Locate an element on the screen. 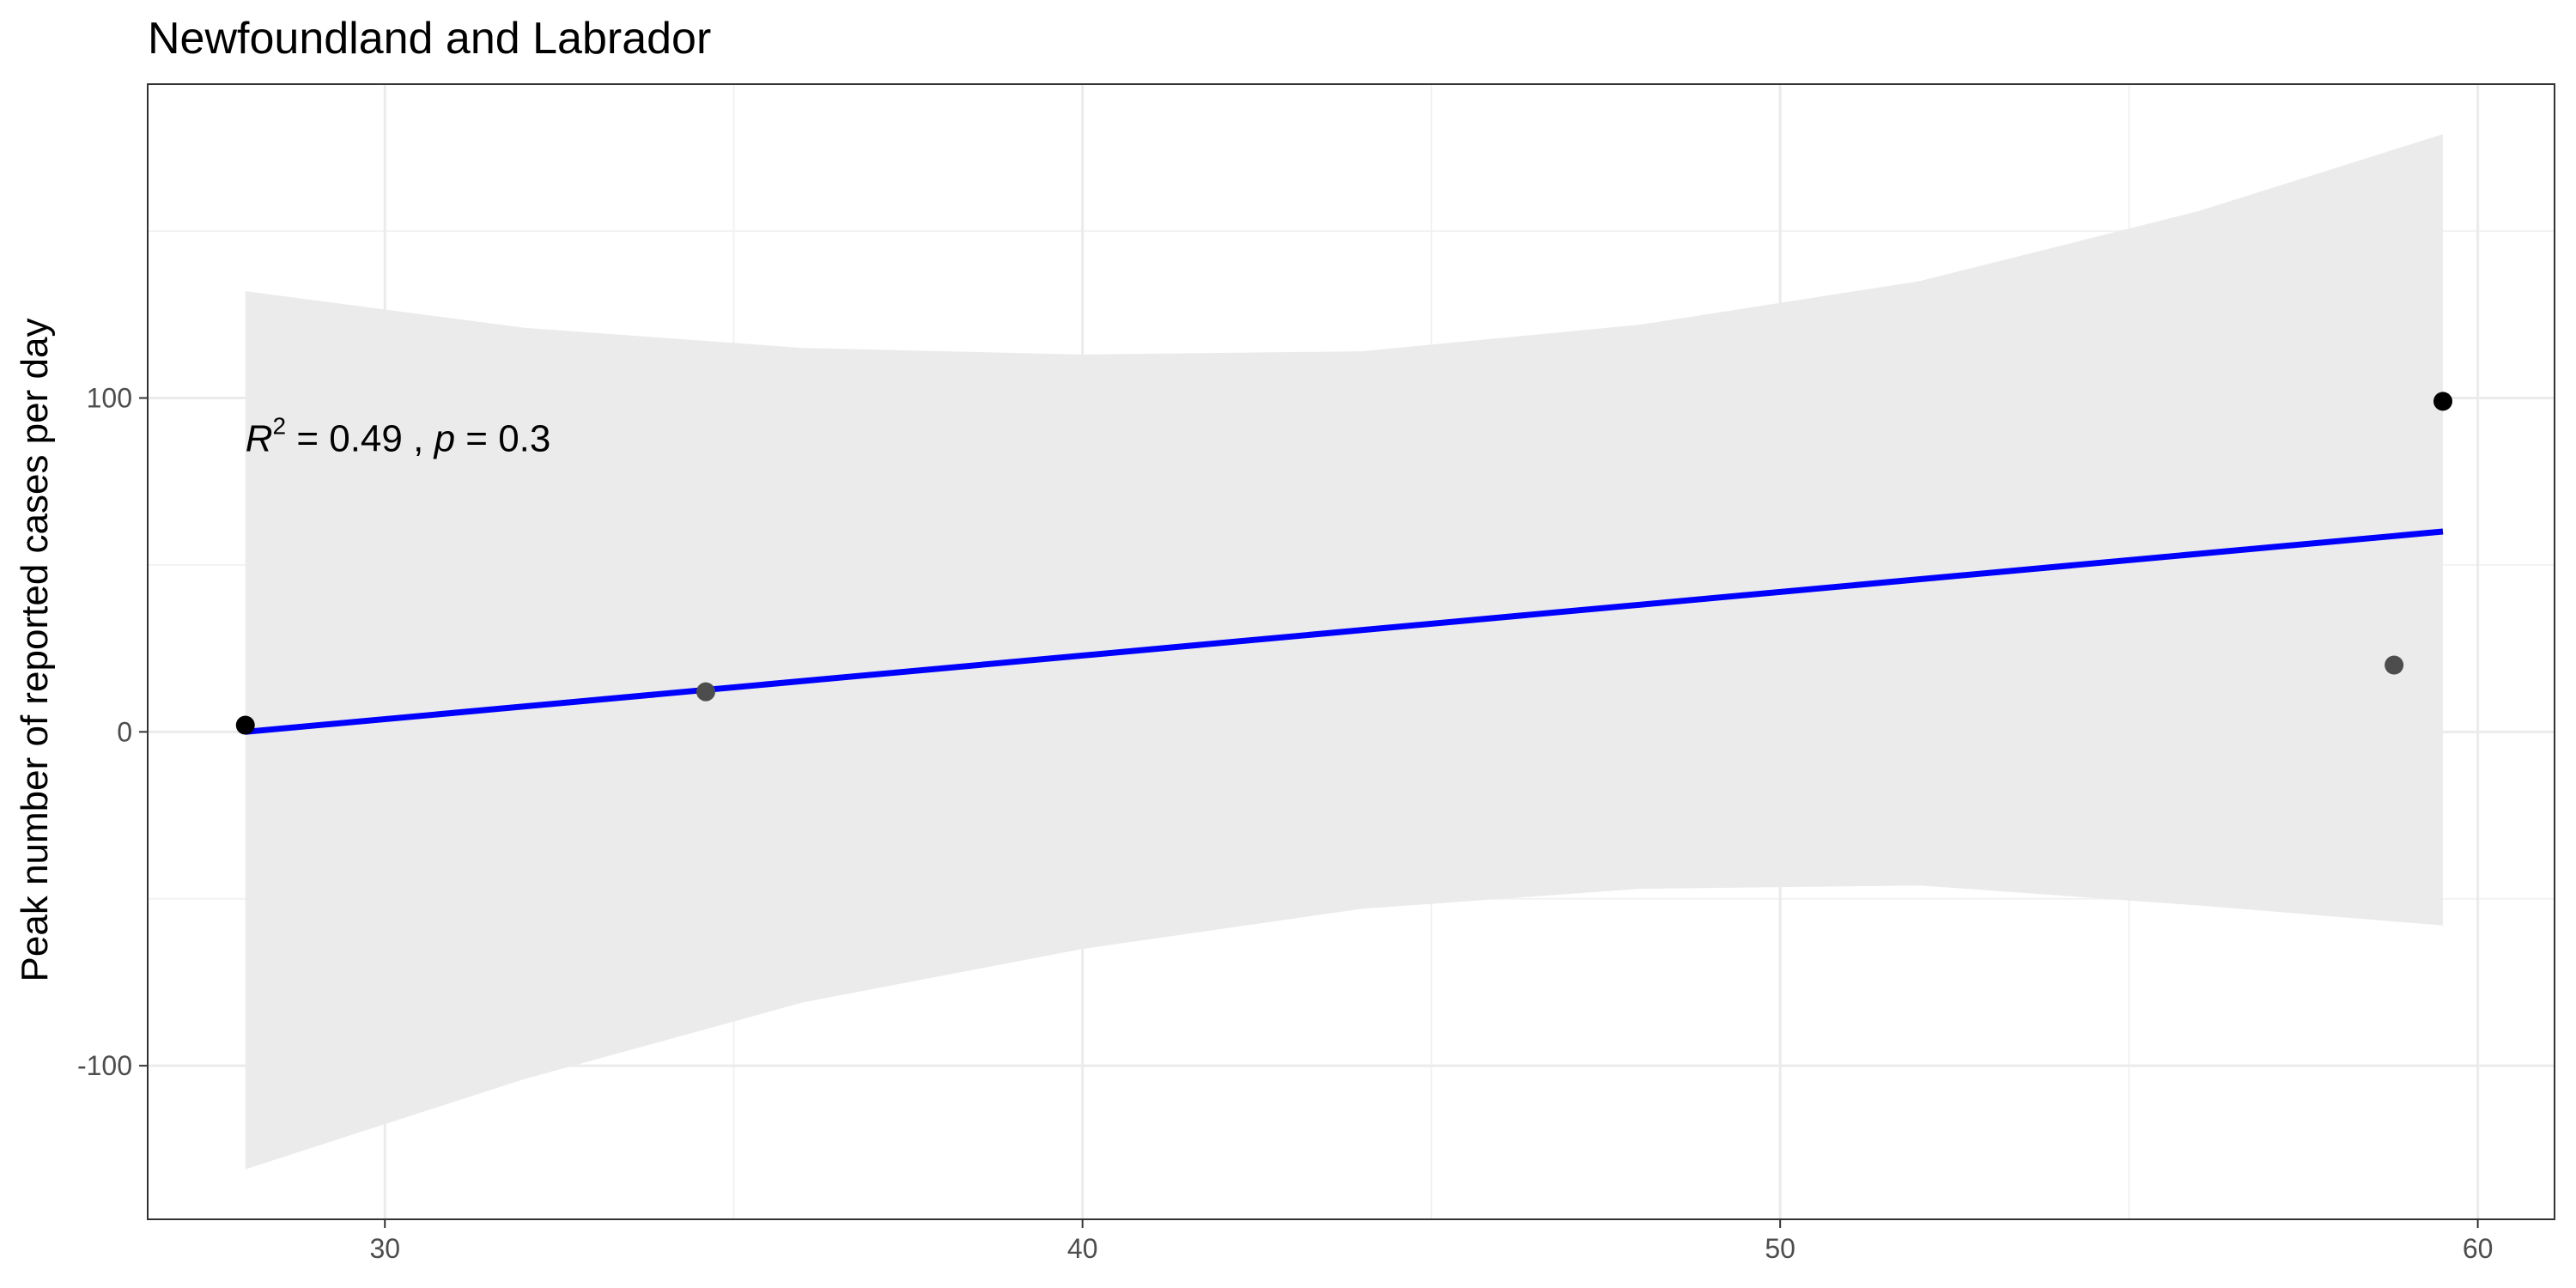 The image size is (2576, 1288). x-axis: 30 40 50 60 is located at coordinates (1431, 1241).